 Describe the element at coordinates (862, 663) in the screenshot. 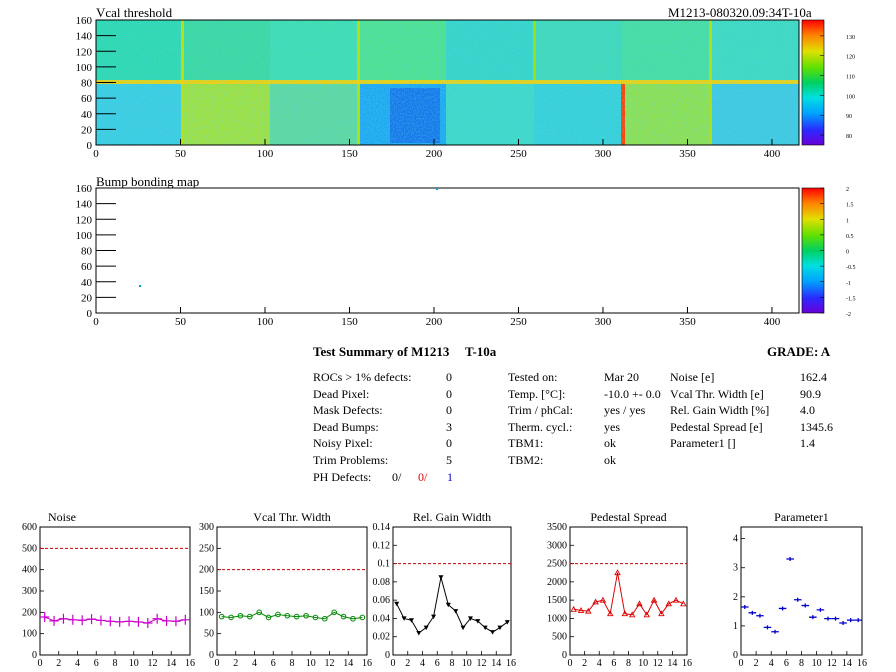

I see `chart-x-tick: 16` at that location.